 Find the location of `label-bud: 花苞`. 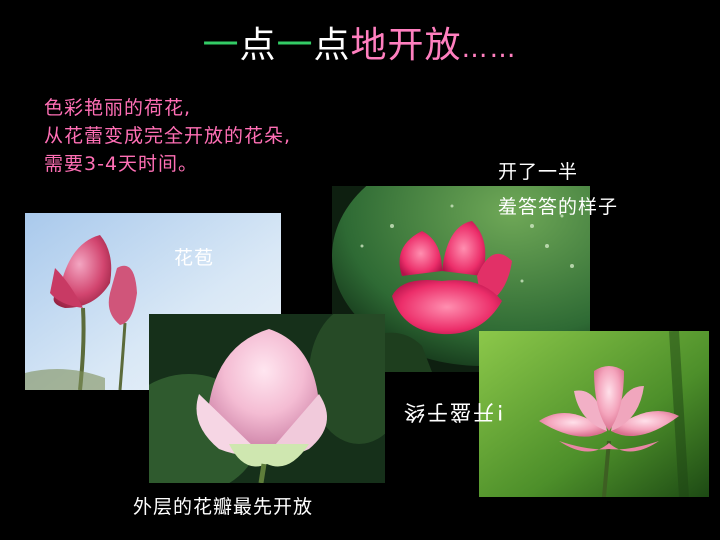

label-bud: 花苞 is located at coordinates (194, 258).